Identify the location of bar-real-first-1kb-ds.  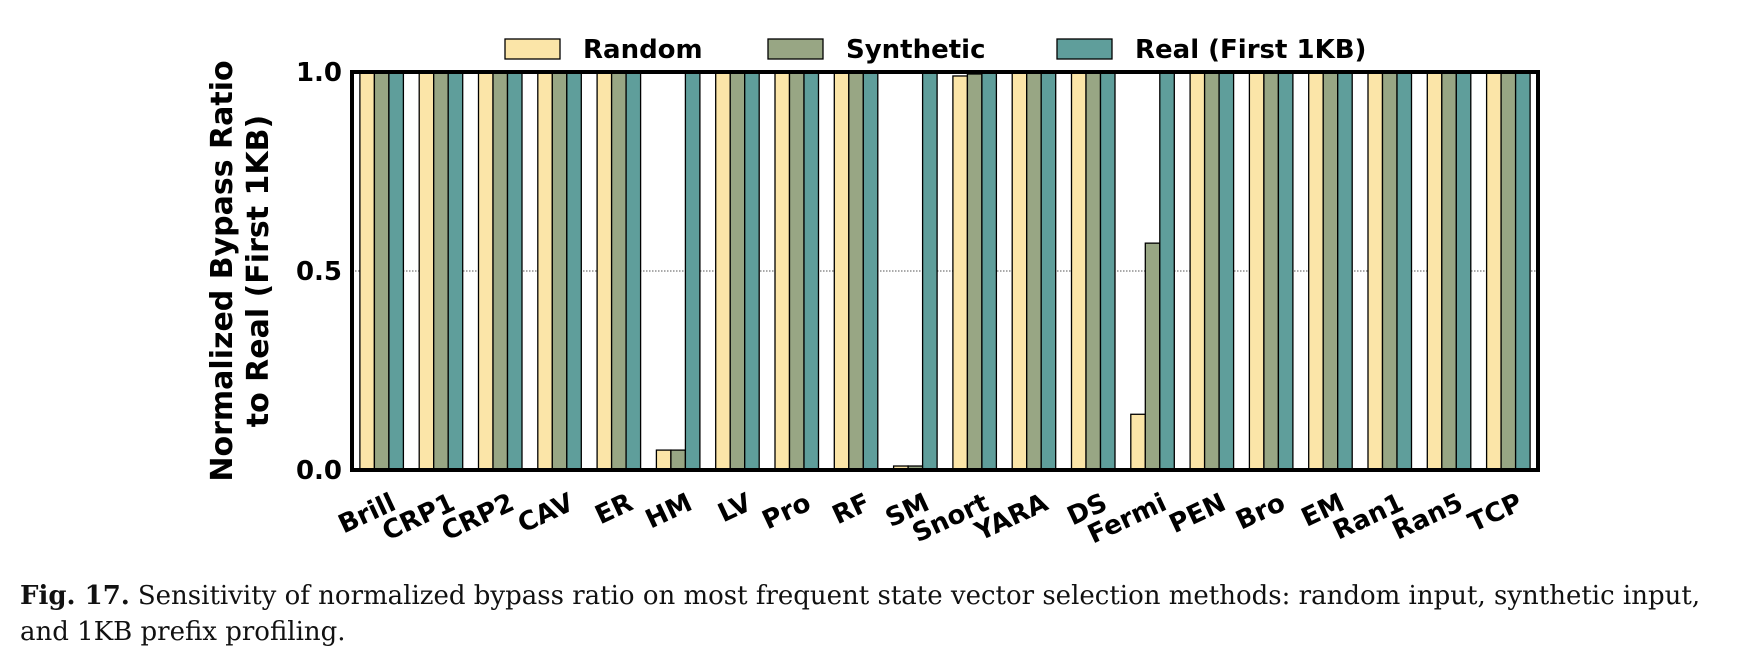
(1107, 271).